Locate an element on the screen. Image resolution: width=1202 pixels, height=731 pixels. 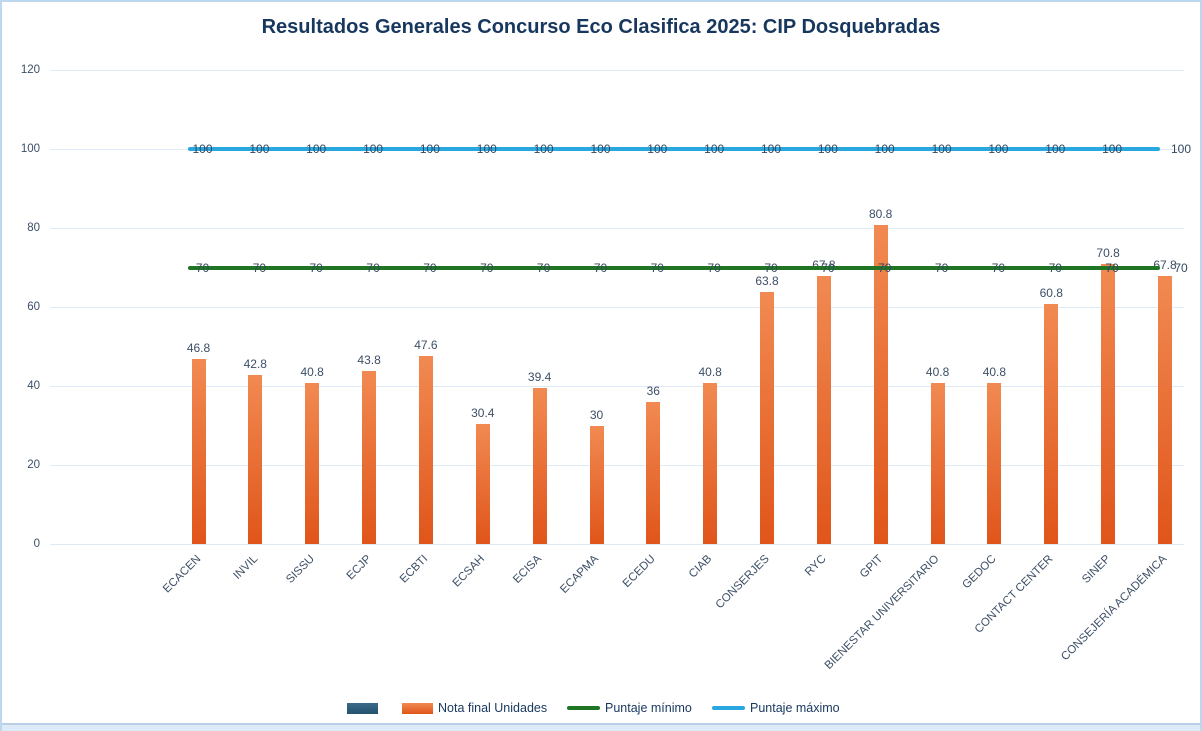
bar-value-label: 36 is located at coordinates (653, 390).